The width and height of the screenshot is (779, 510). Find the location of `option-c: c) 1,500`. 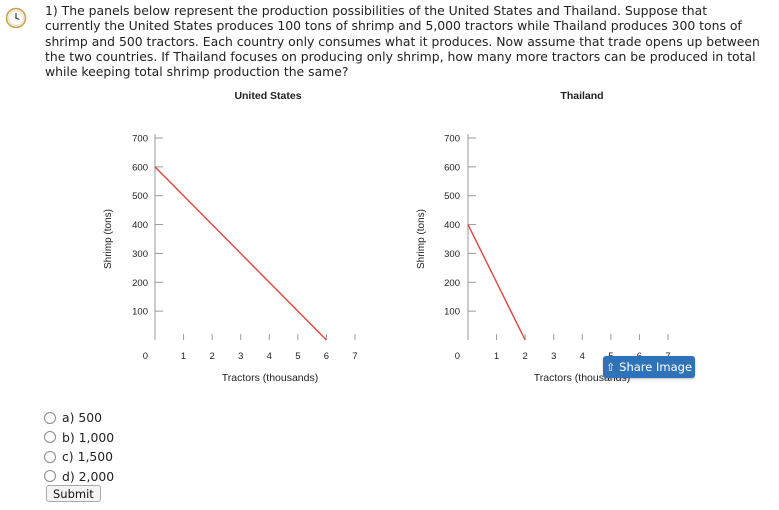

option-c: c) 1,500 is located at coordinates (79, 457).